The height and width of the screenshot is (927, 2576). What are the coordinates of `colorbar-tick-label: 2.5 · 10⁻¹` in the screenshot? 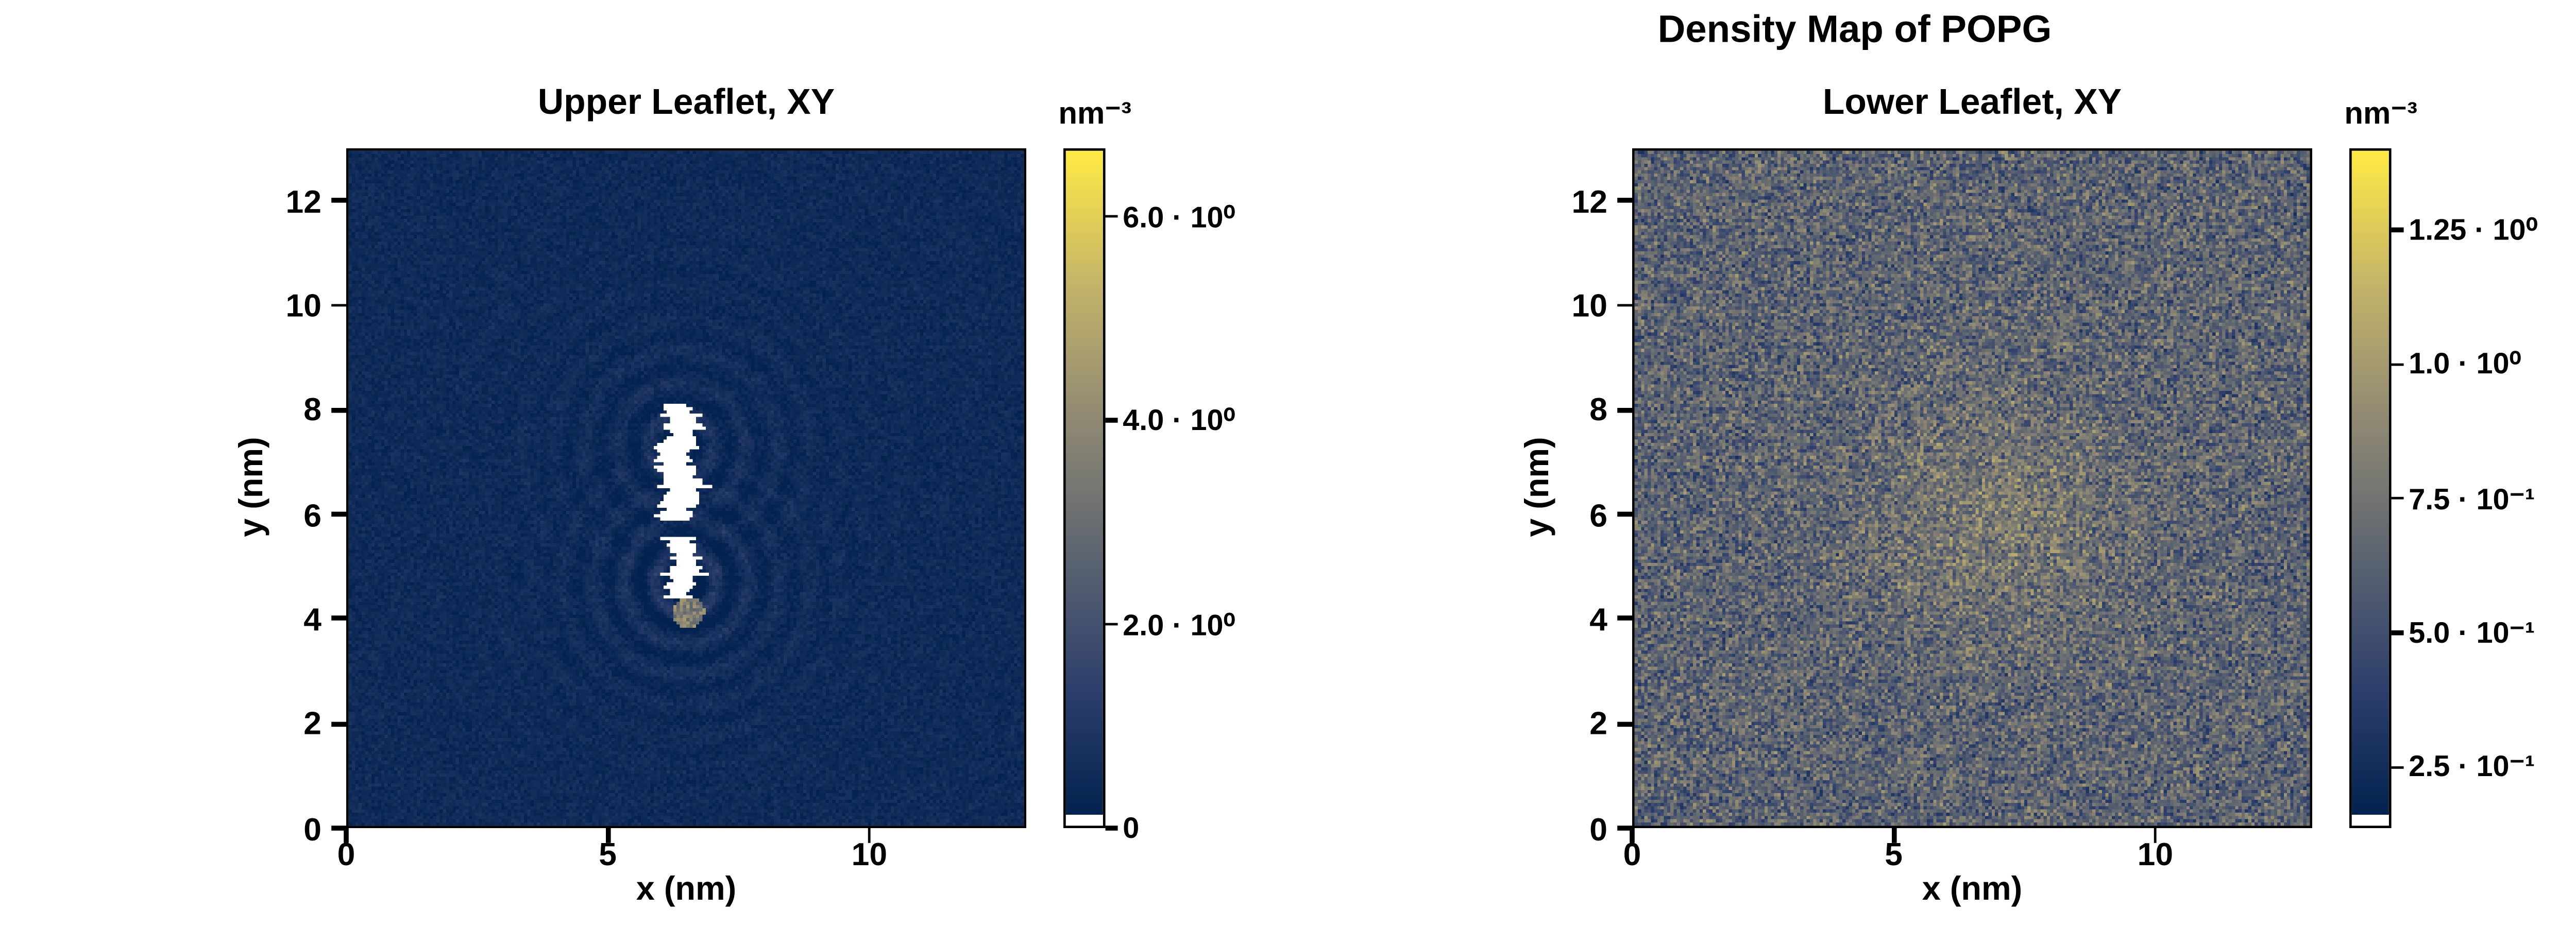 It's located at (2472, 766).